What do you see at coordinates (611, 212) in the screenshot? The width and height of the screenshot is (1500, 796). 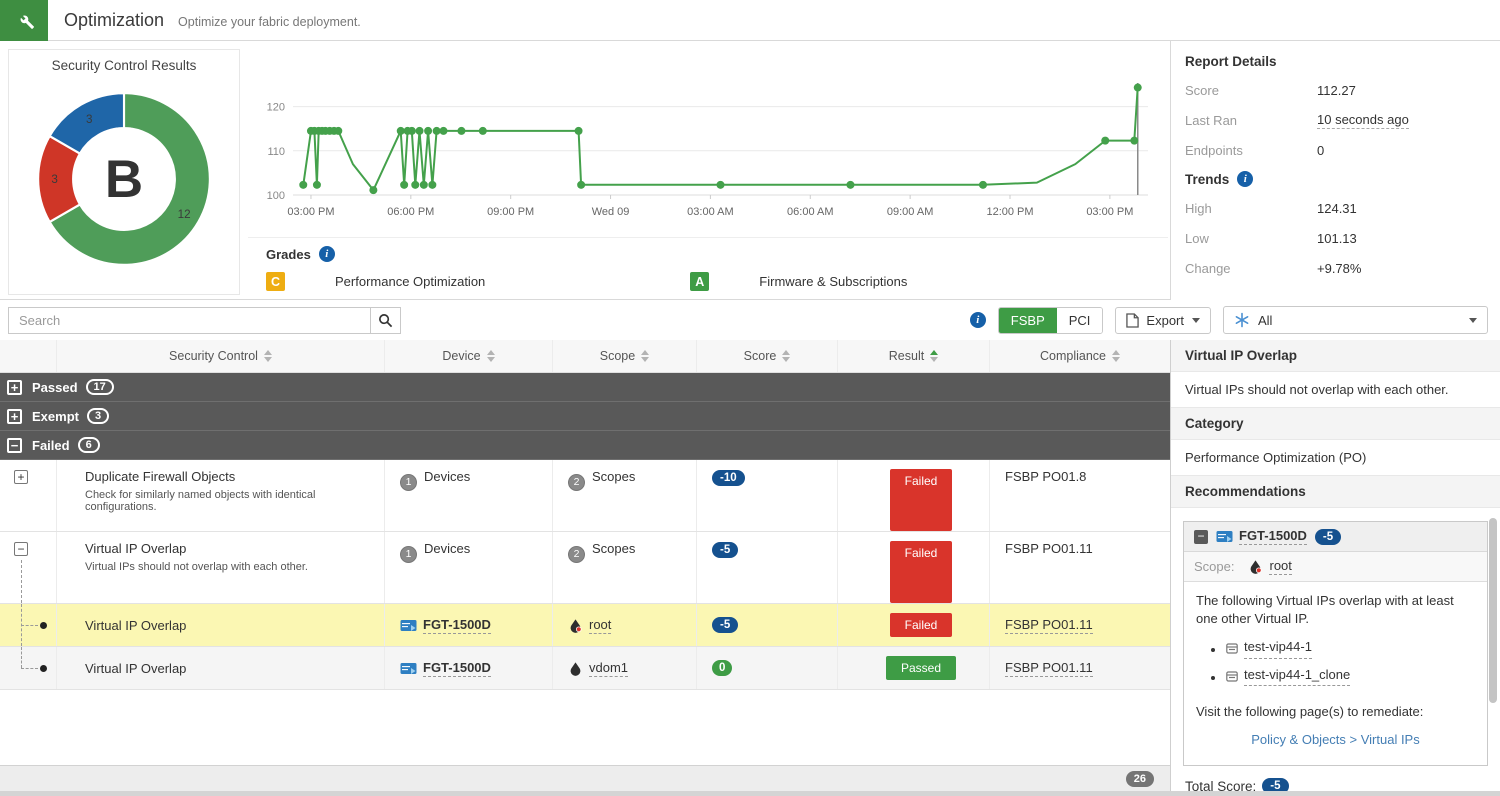 I see `svg-text: Wed 09` at bounding box center [611, 212].